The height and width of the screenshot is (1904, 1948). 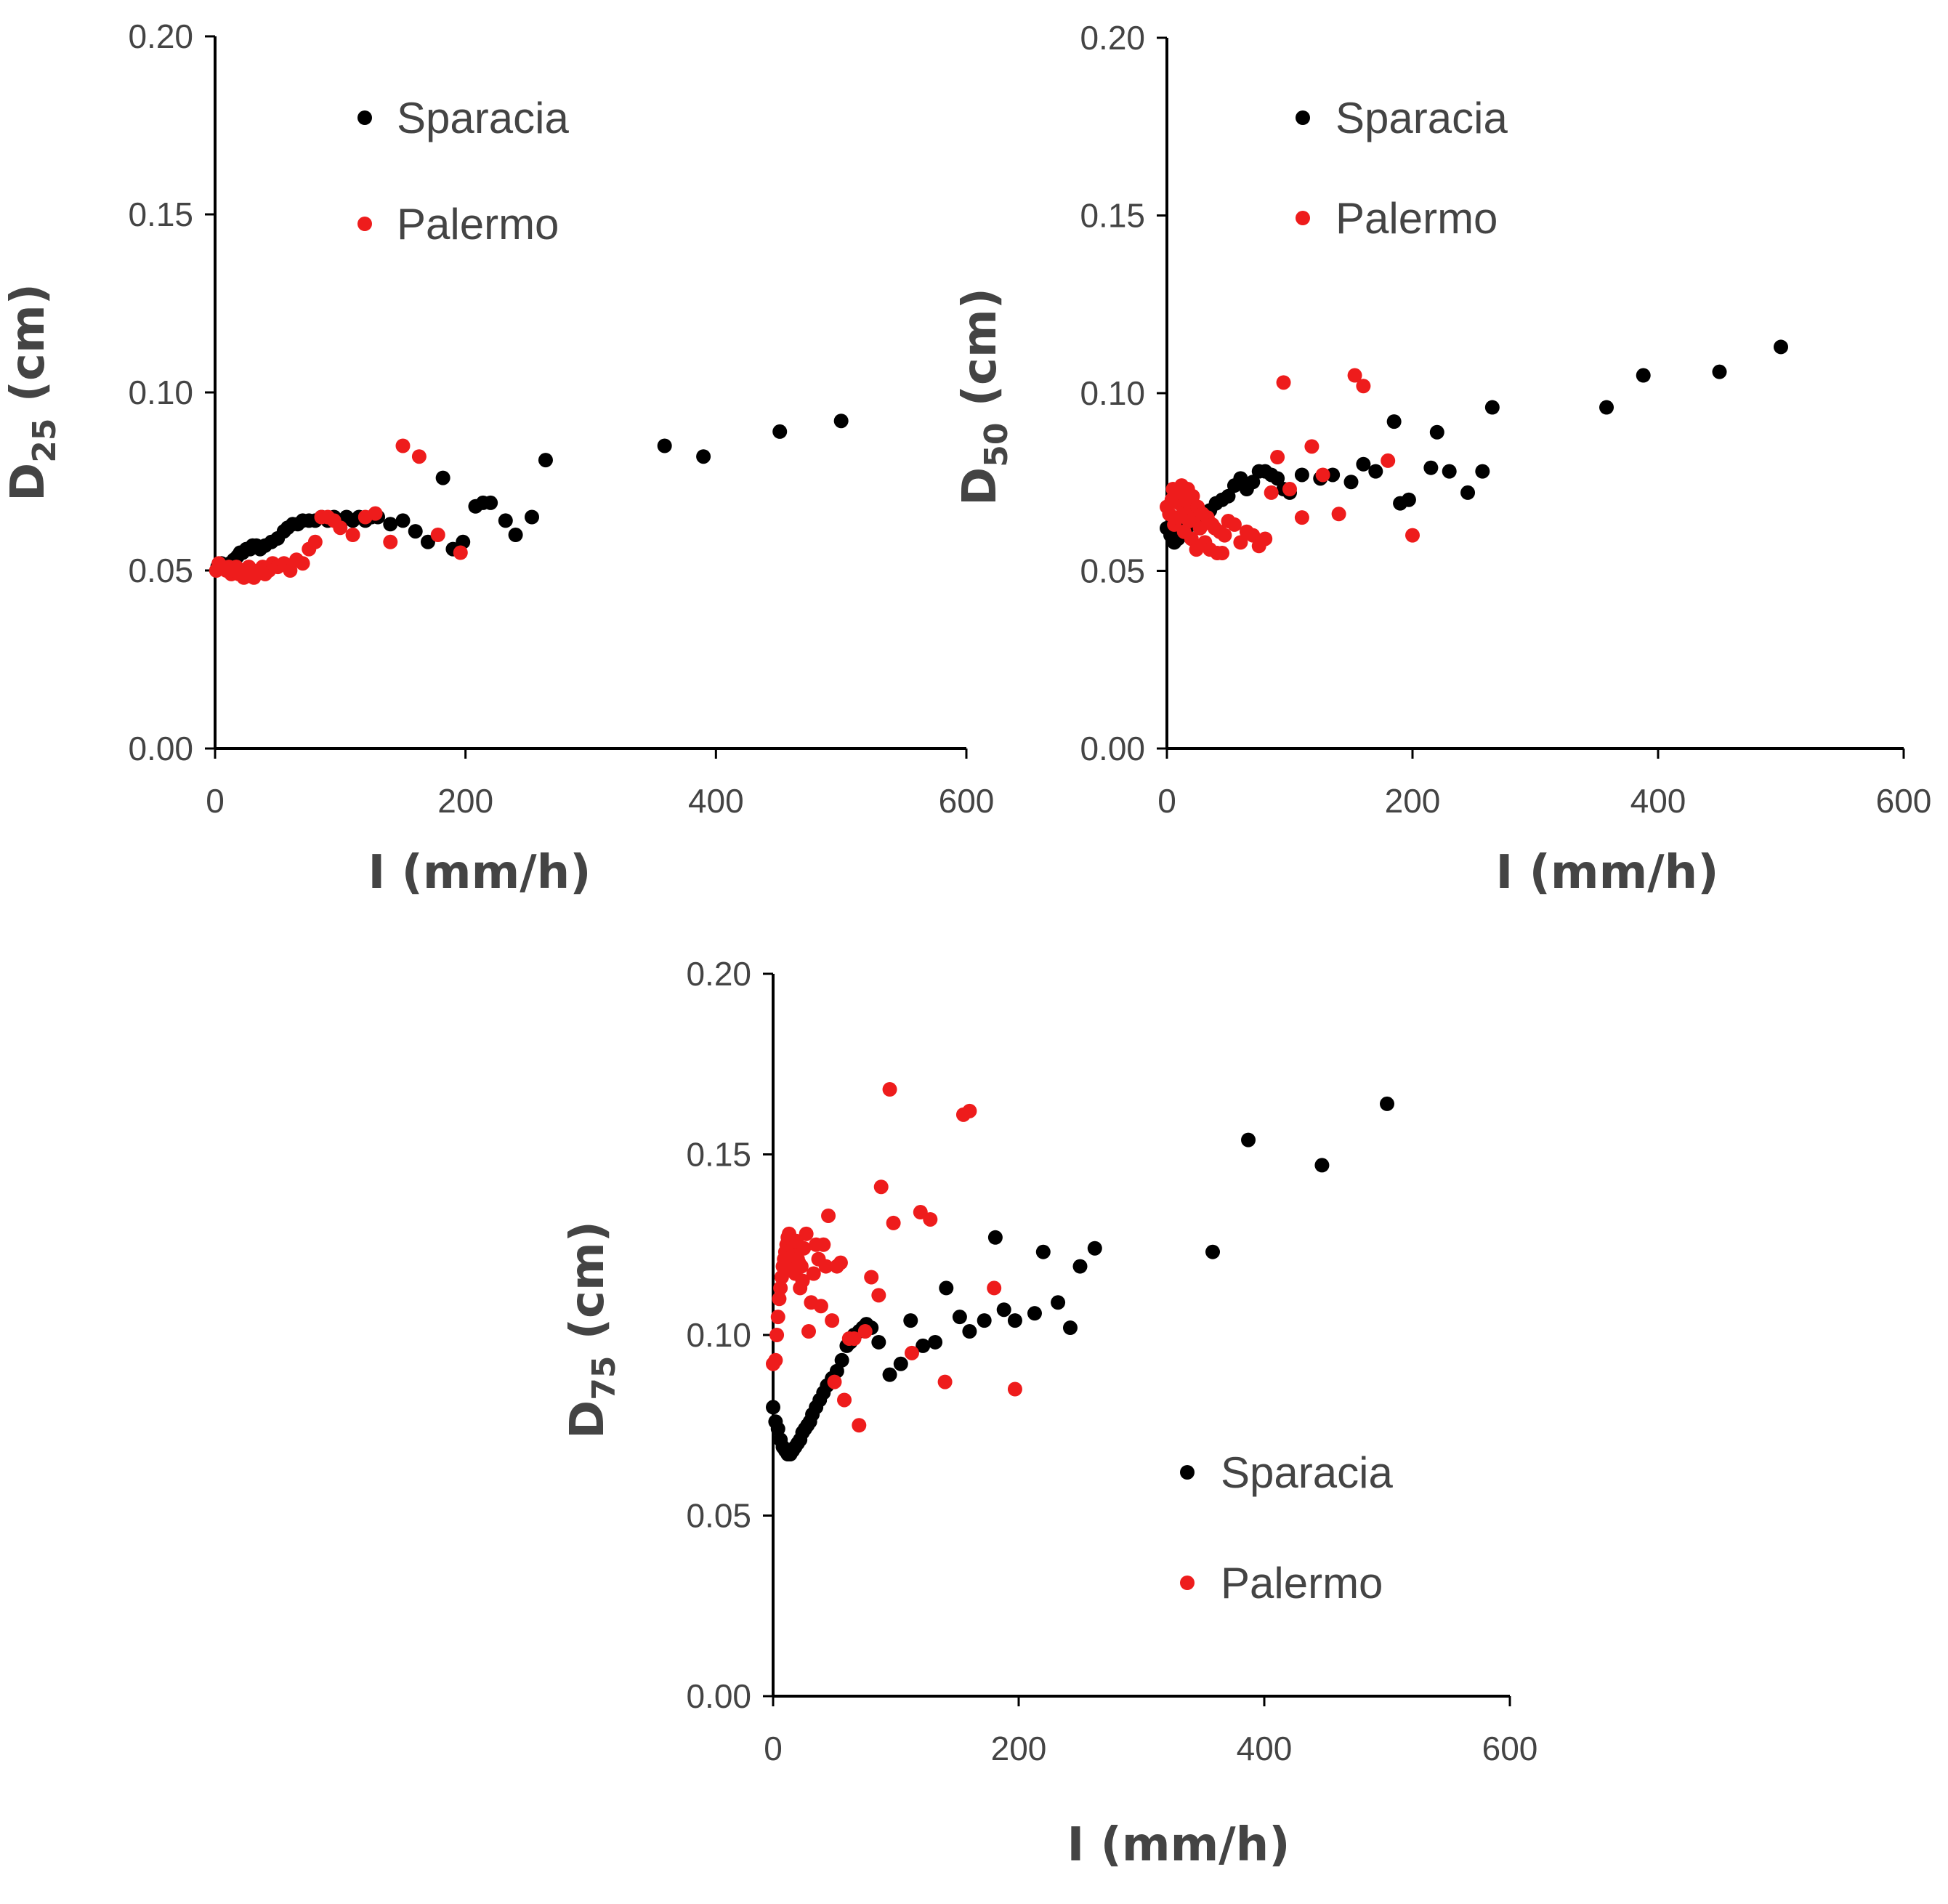 What do you see at coordinates (773, 1748) in the screenshot?
I see `x-tick-label: 0` at bounding box center [773, 1748].